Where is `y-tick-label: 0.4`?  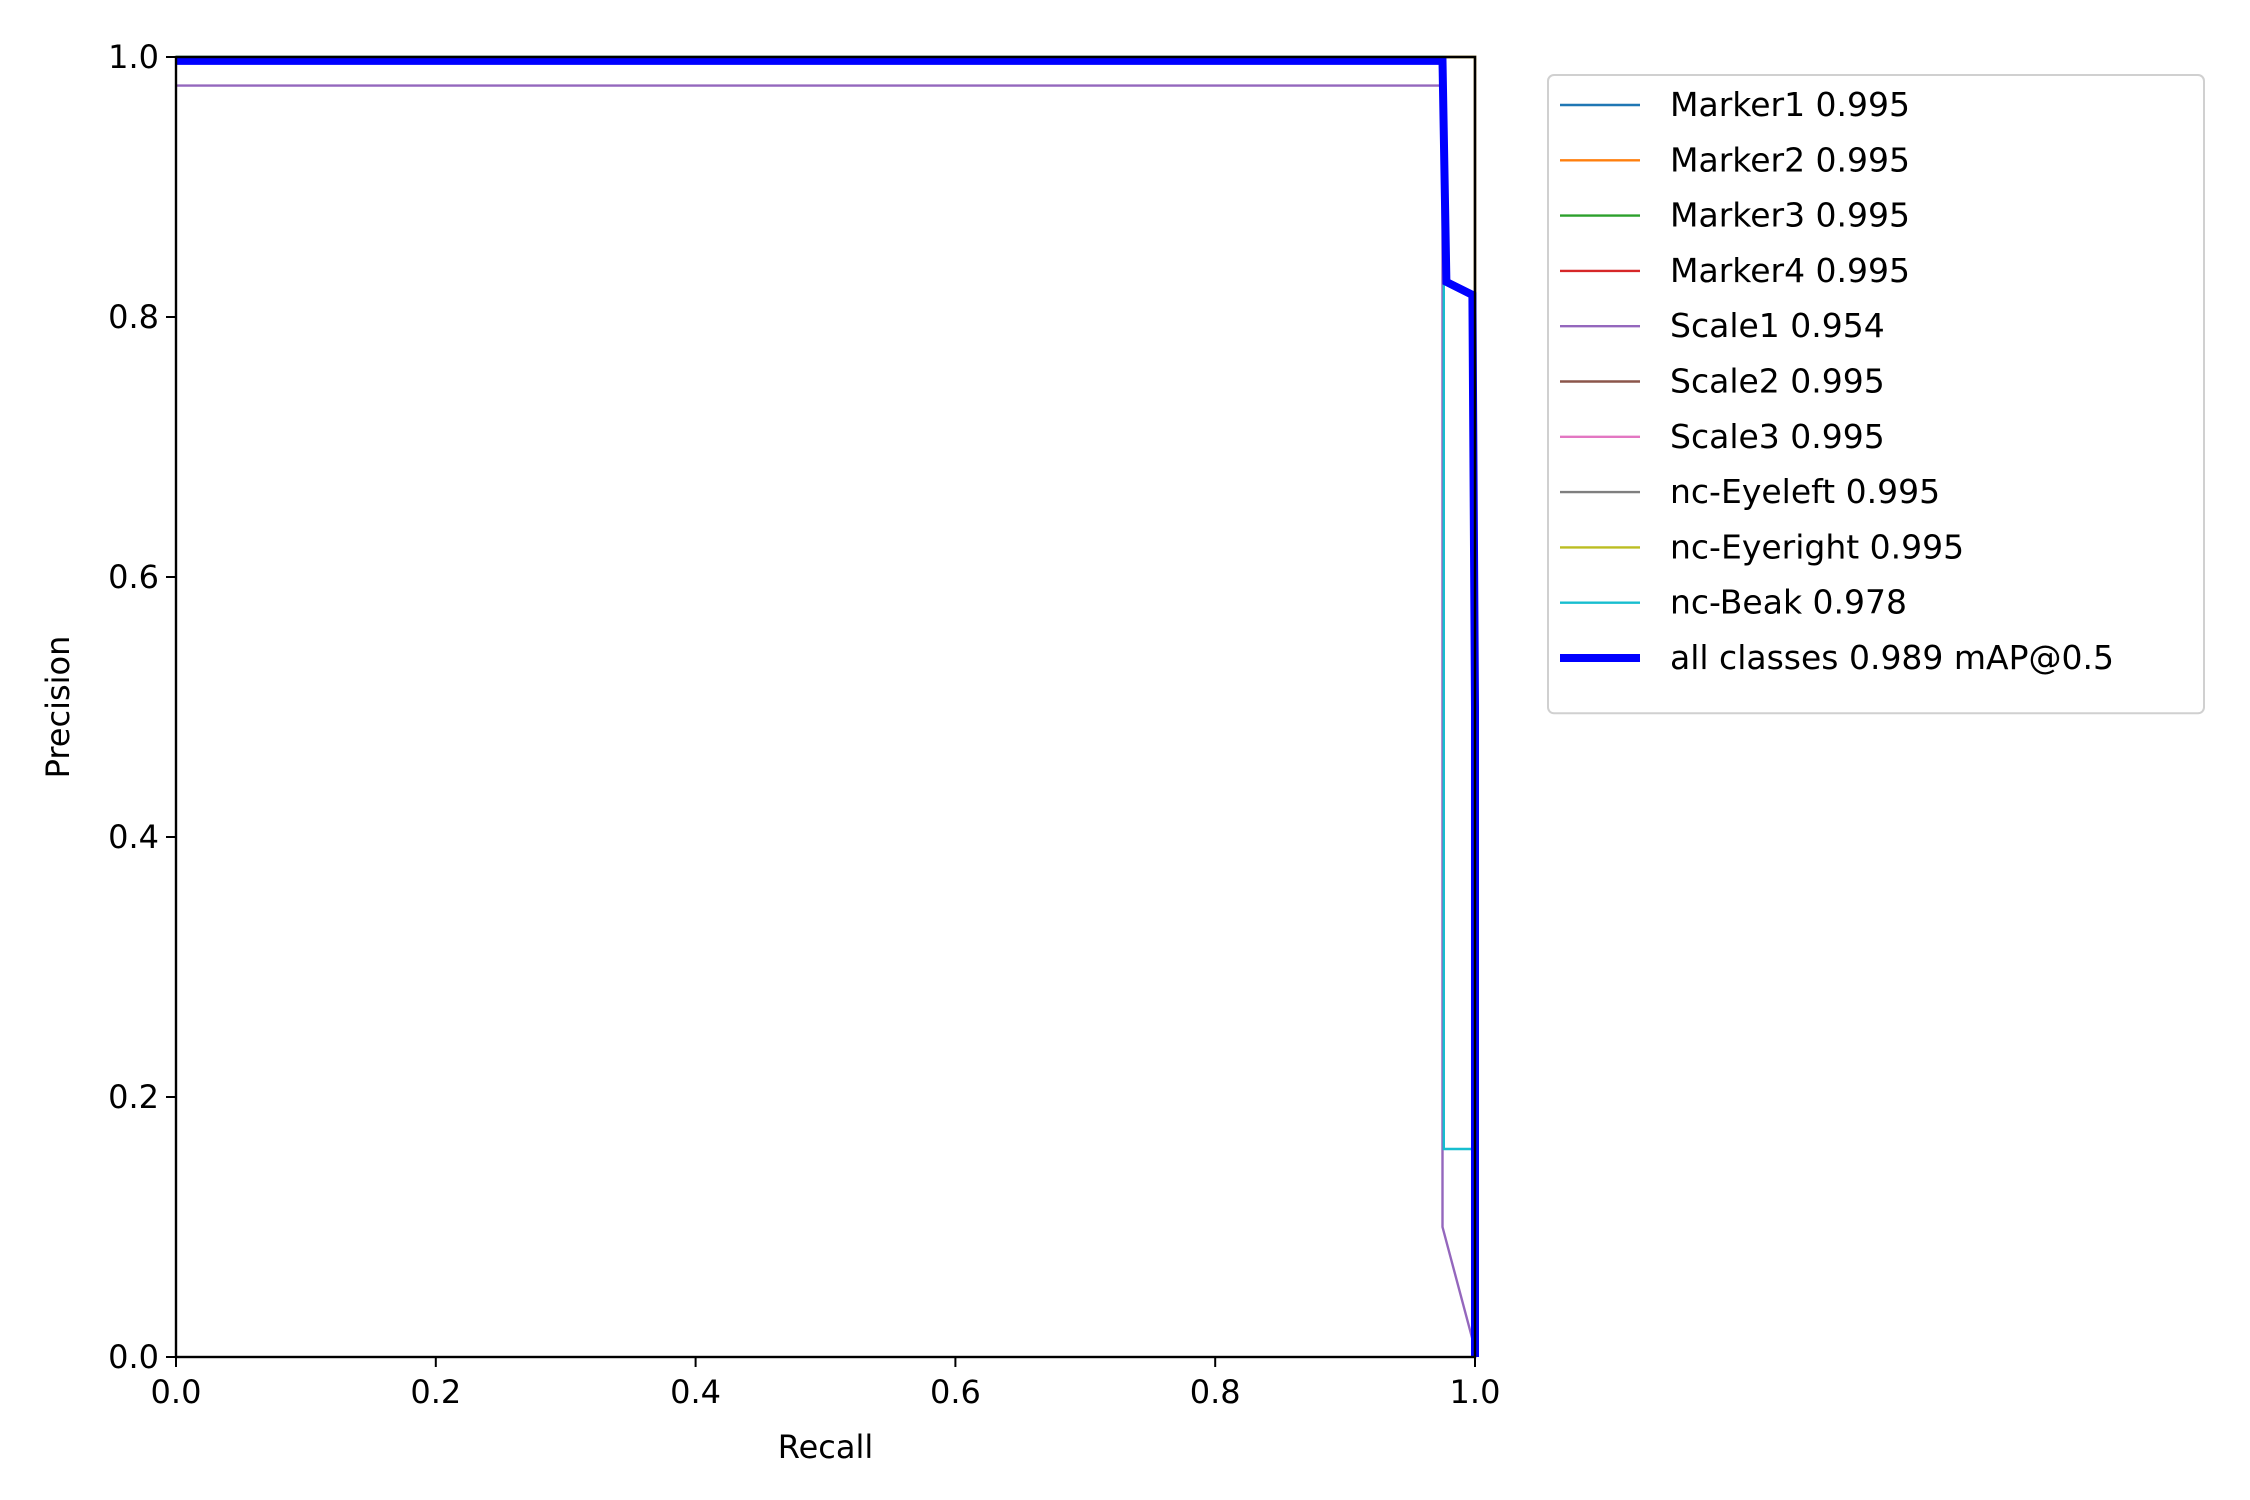 y-tick-label: 0.4 is located at coordinates (133, 837).